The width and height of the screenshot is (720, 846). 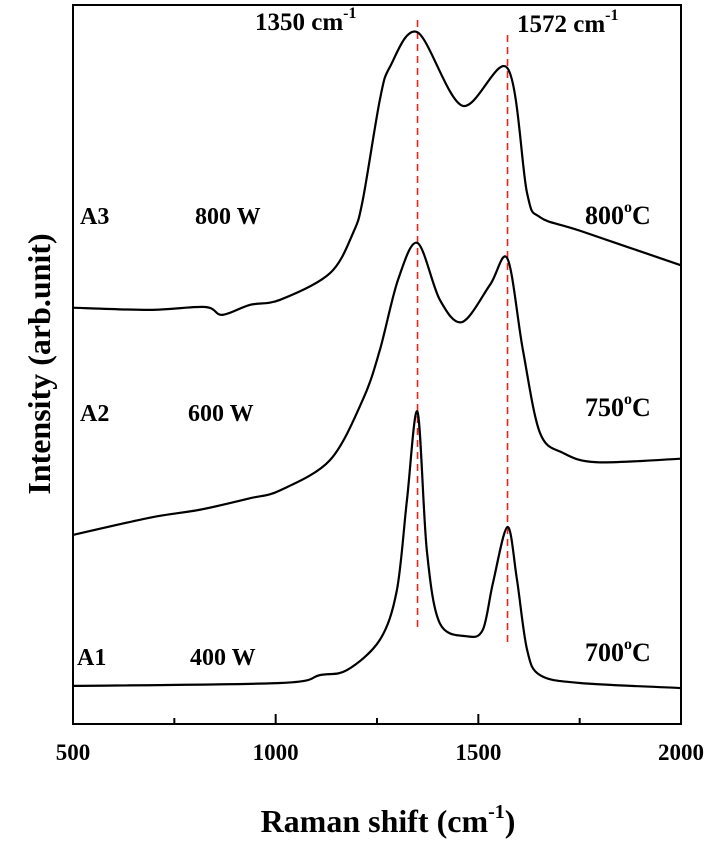 I want to click on x-axis-tick-labels: 500 1000 1500 2000, so click(x=380, y=752).